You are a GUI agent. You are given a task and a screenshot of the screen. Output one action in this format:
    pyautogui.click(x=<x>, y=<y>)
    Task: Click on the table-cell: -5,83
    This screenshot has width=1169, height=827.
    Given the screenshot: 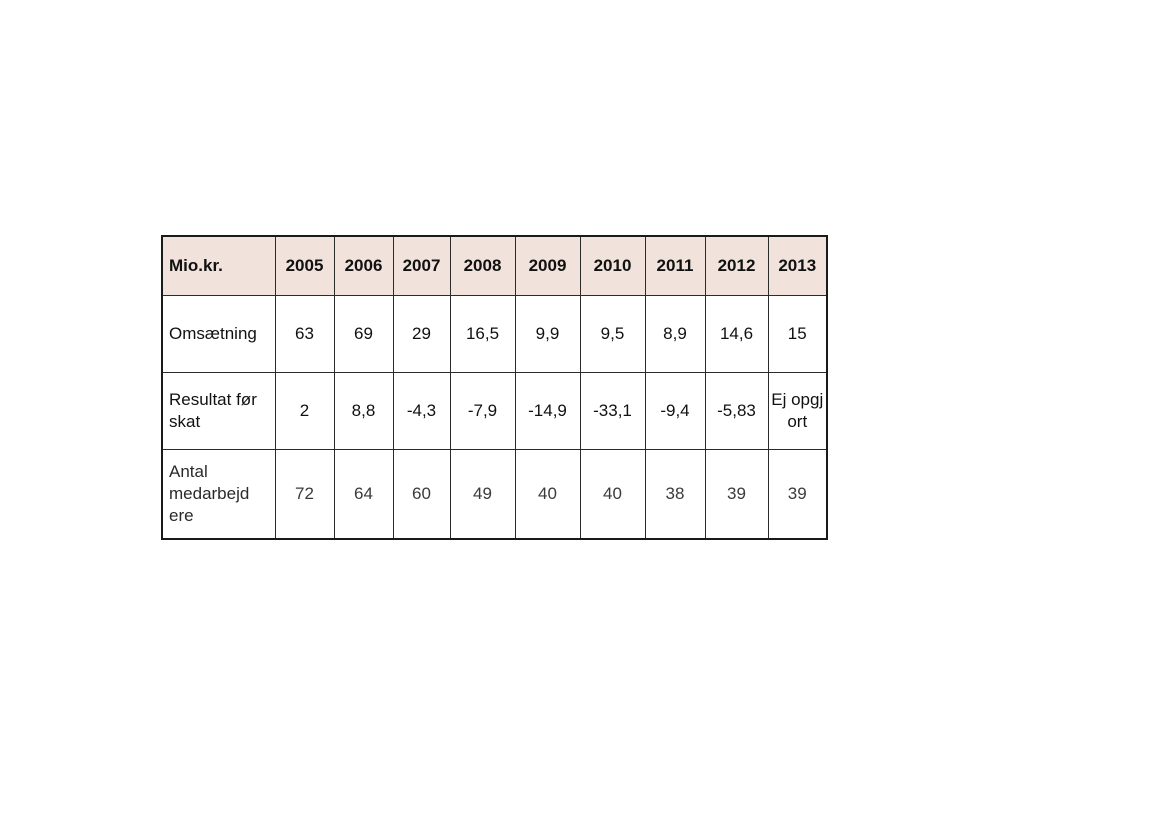 What is the action you would take?
    pyautogui.click(x=736, y=411)
    